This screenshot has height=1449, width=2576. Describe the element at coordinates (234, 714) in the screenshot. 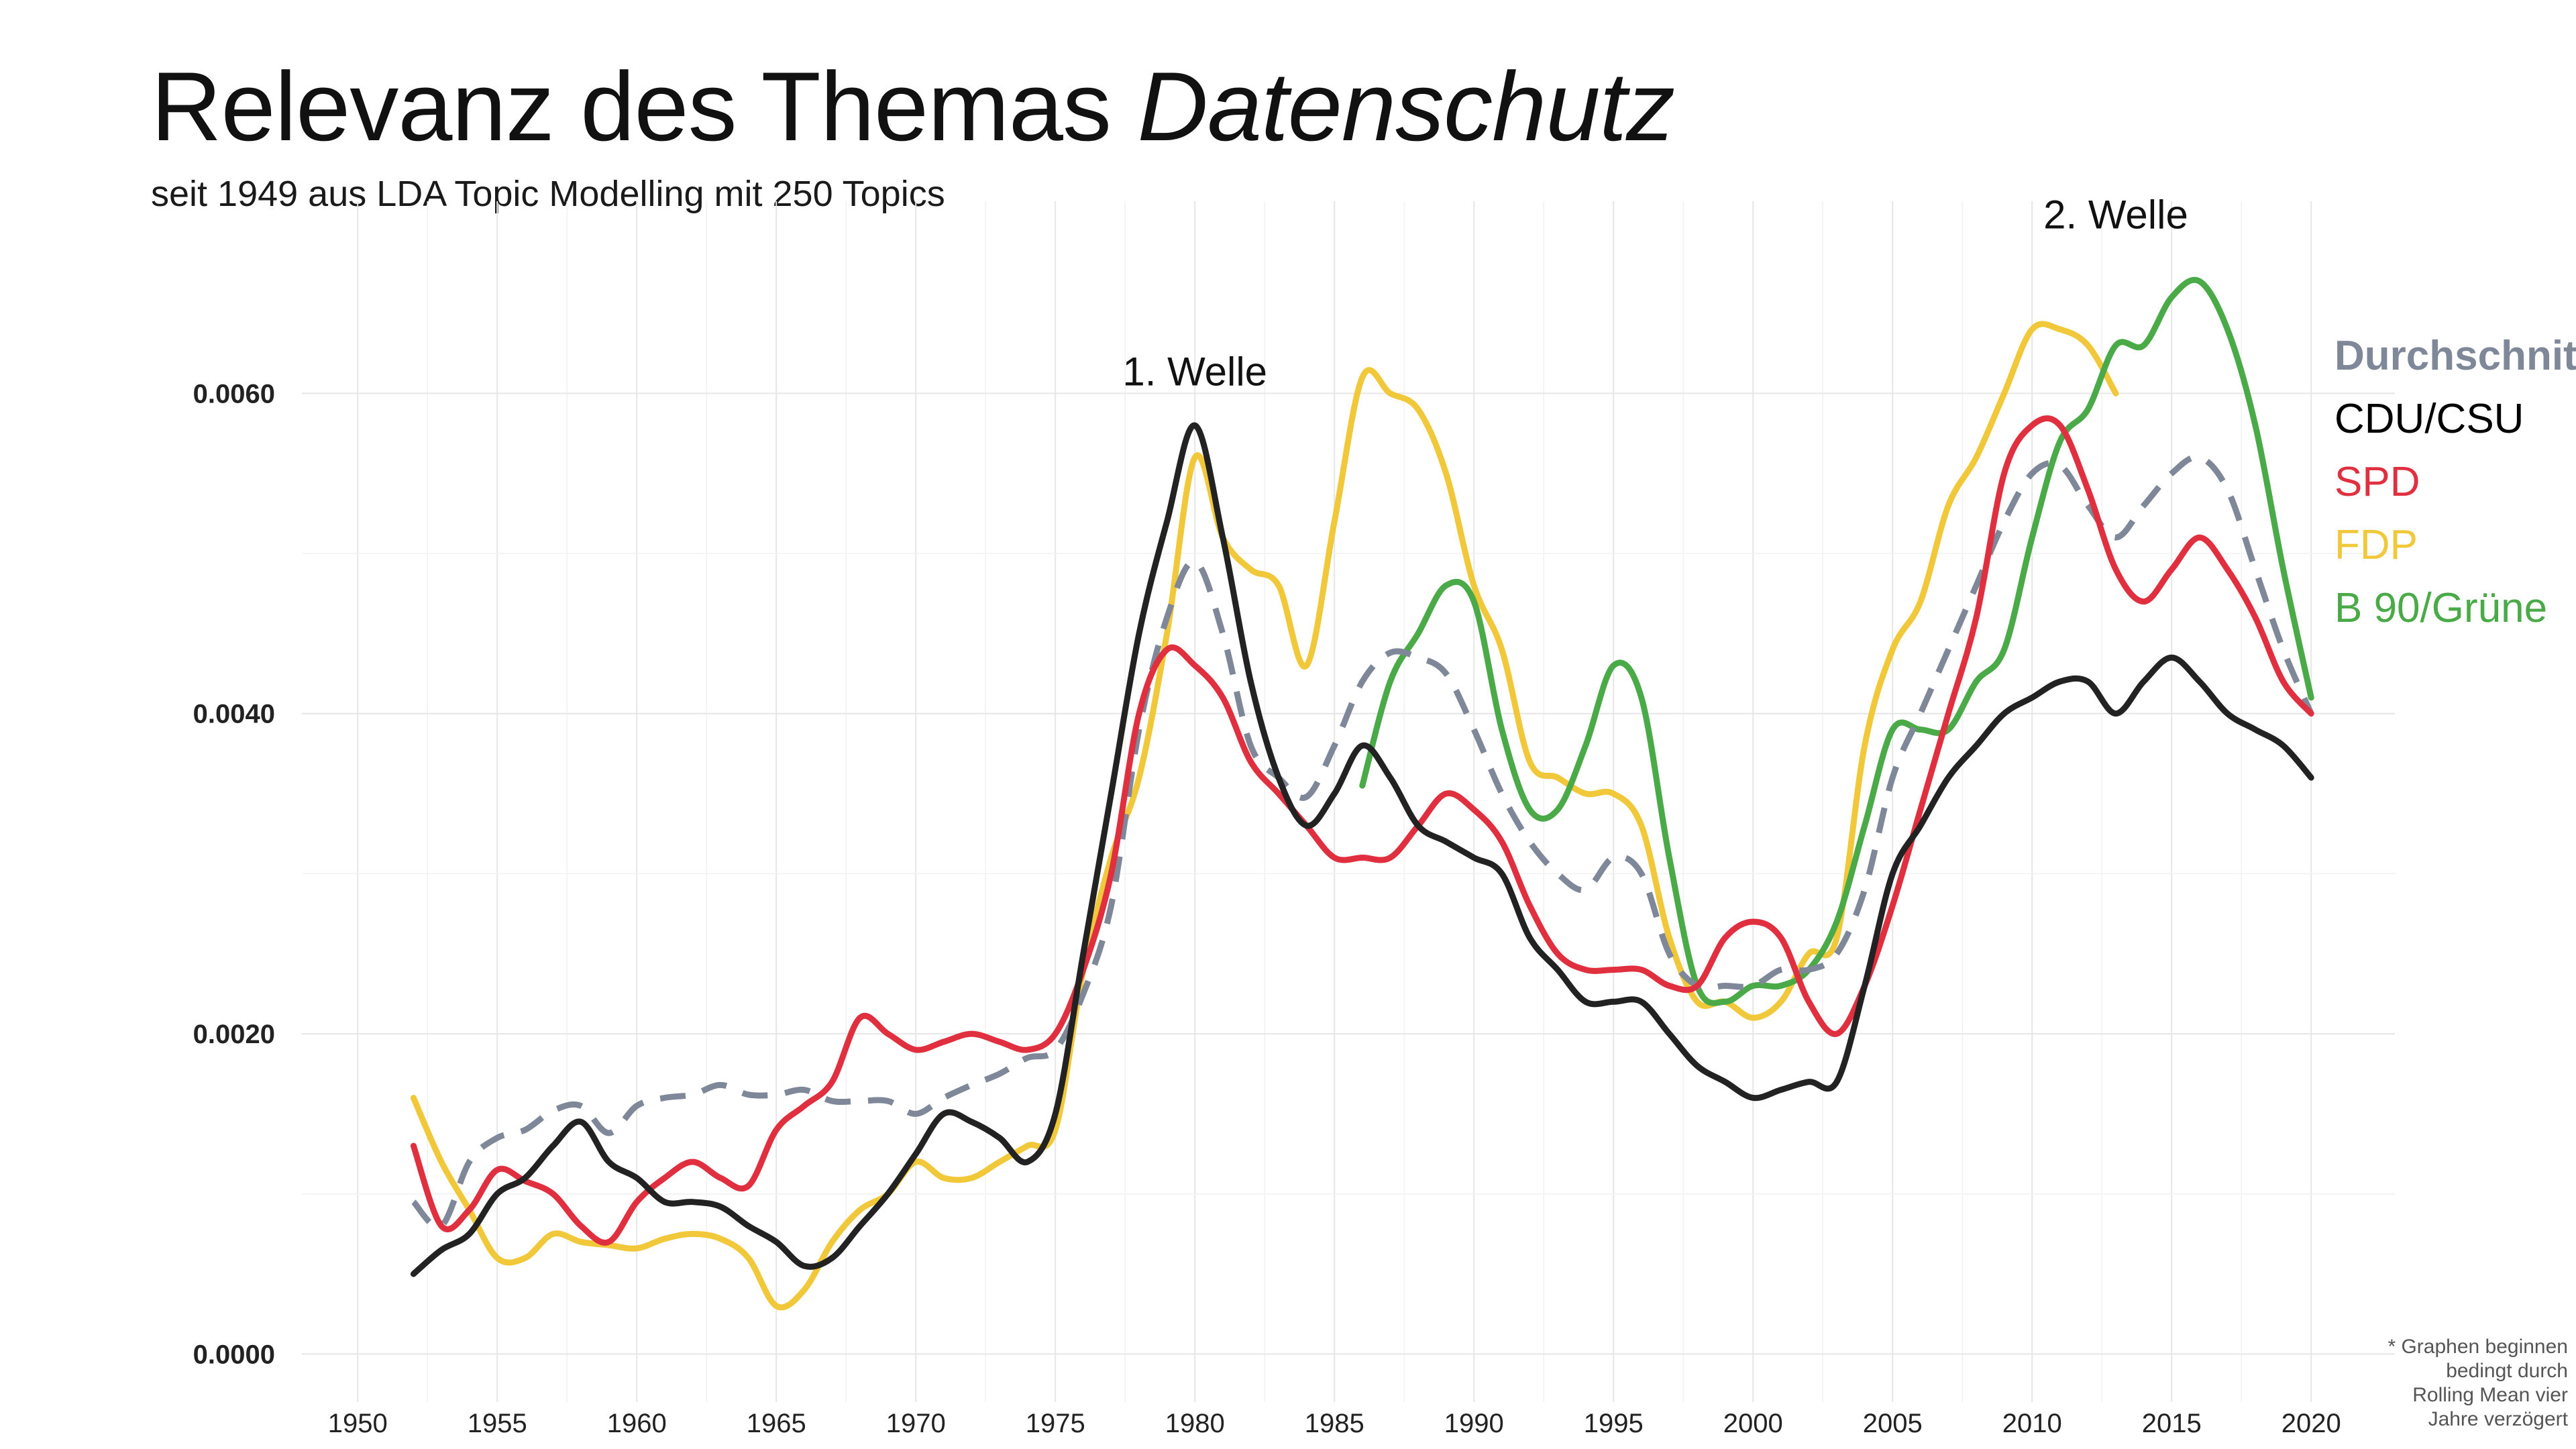

I see `y-tick-label: 0.0040` at that location.